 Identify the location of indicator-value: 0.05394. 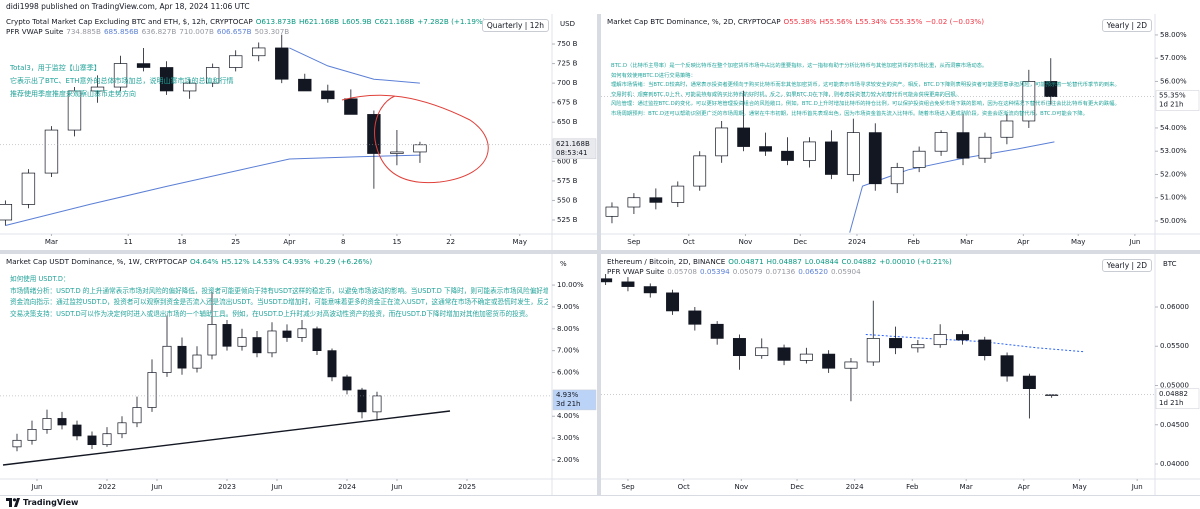
(715, 271).